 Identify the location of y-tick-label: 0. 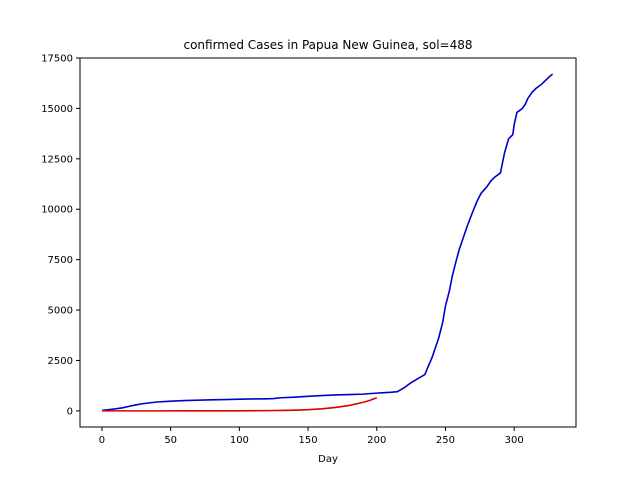
(70, 411).